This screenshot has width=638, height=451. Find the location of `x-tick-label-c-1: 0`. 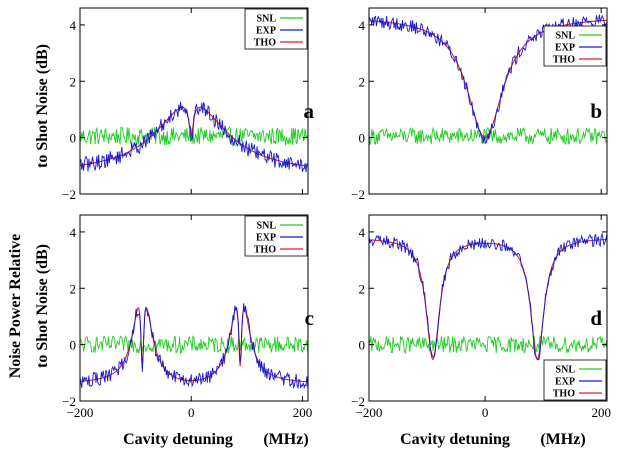

x-tick-label-c-1: 0 is located at coordinates (191, 412).